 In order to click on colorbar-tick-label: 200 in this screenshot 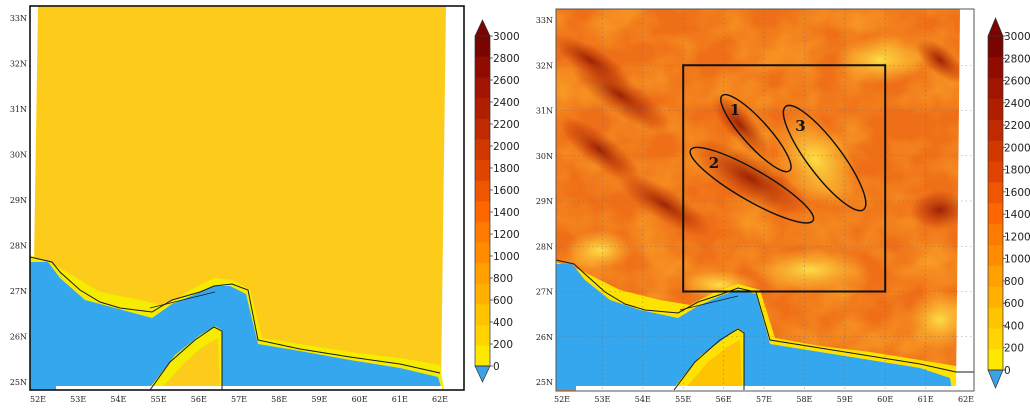, I will do `click(1014, 349)`.